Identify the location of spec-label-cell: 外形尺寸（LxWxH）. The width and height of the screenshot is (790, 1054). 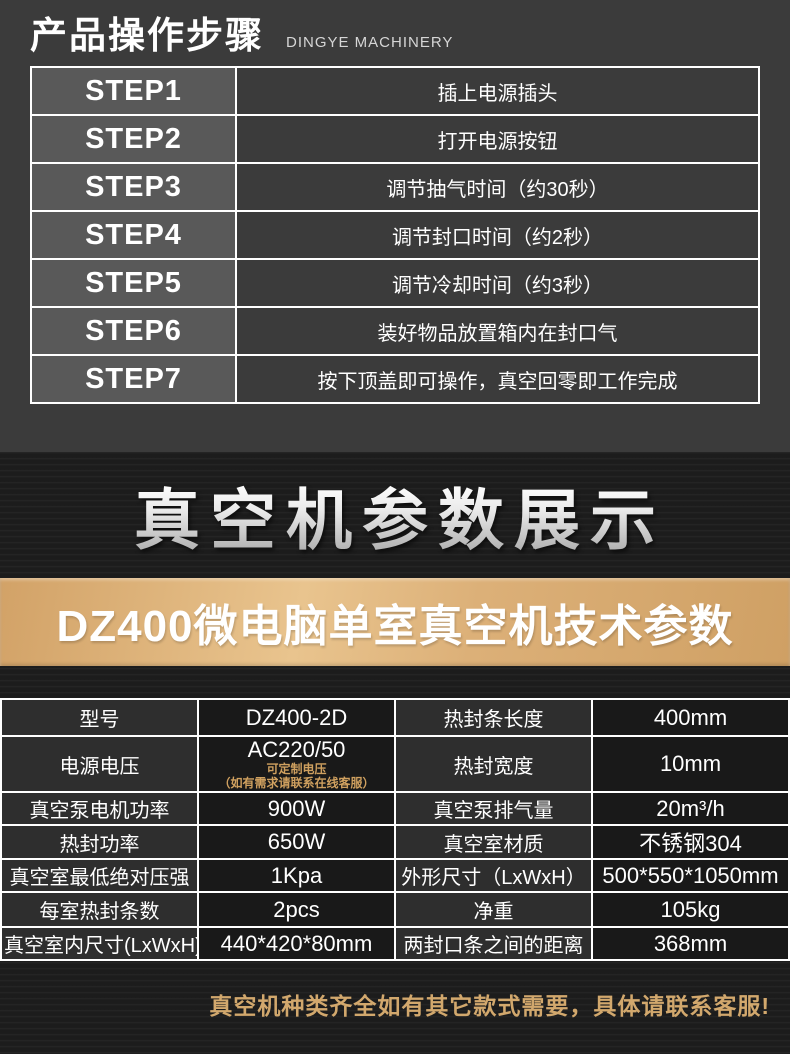
(493, 875).